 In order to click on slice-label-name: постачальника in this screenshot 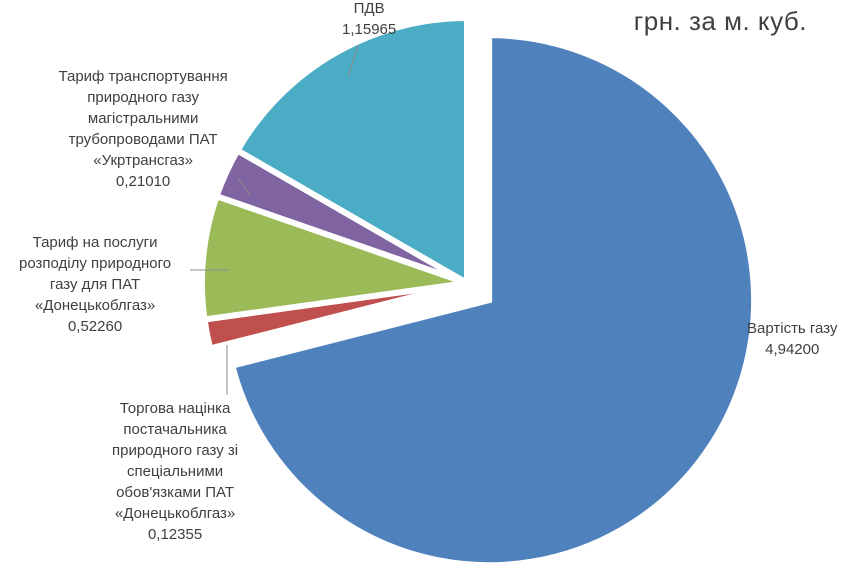, I will do `click(175, 429)`.